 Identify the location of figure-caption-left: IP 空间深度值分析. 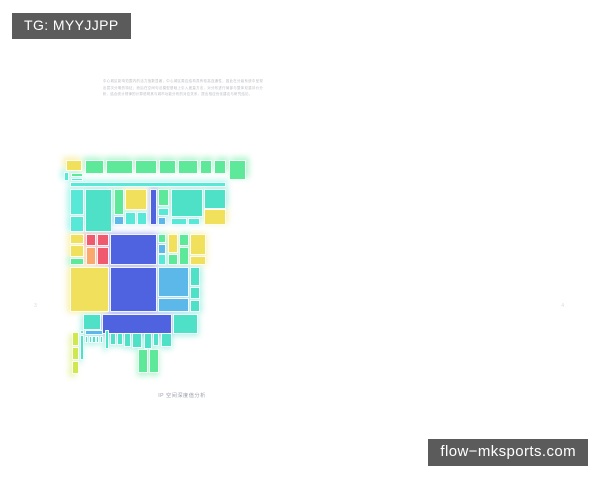
(182, 396).